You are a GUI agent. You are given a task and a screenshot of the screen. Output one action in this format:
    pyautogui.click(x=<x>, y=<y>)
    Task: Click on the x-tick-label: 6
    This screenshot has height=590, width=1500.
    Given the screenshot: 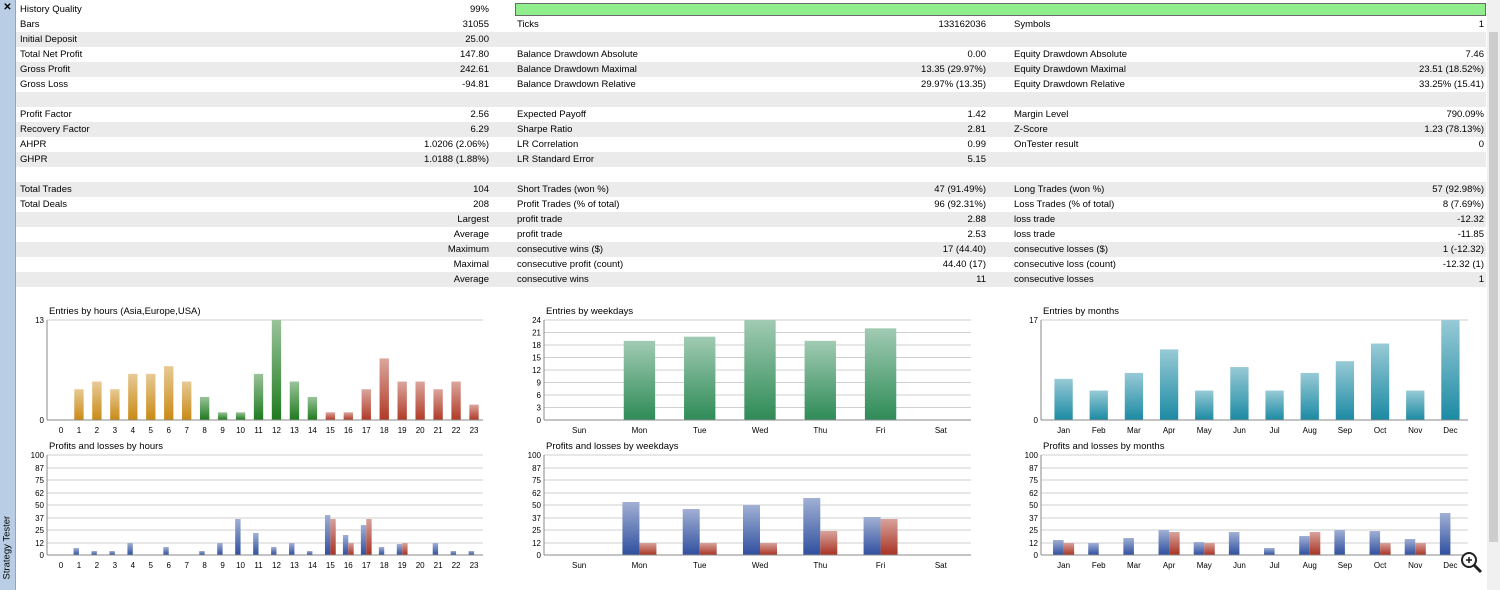 What is the action you would take?
    pyautogui.click(x=169, y=430)
    